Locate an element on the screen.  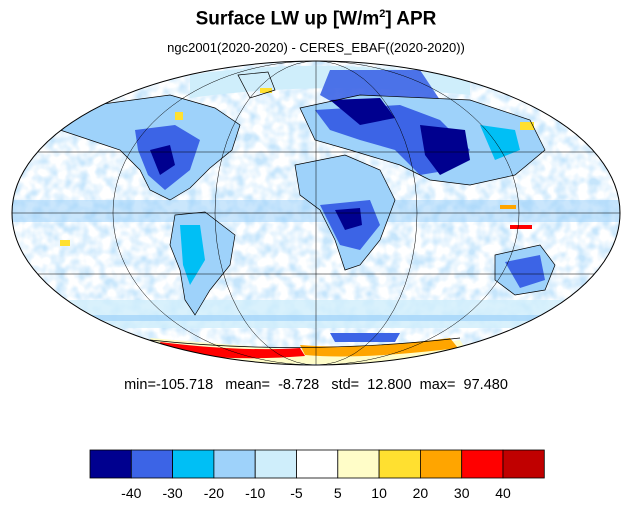
plot-title-main: Surface LW up [W/m is located at coordinates (287, 19).